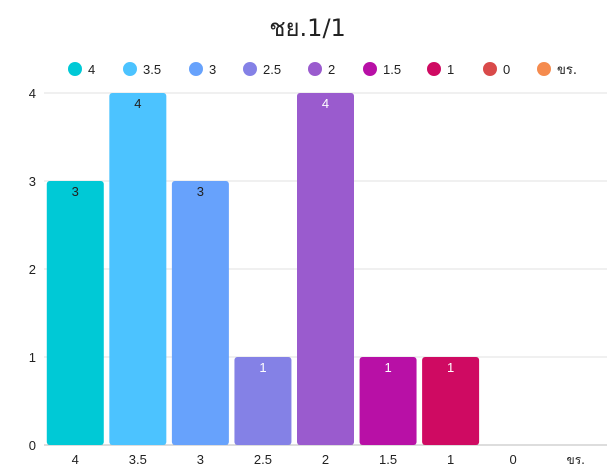  I want to click on x-tick-label: ขร., so click(575, 460).